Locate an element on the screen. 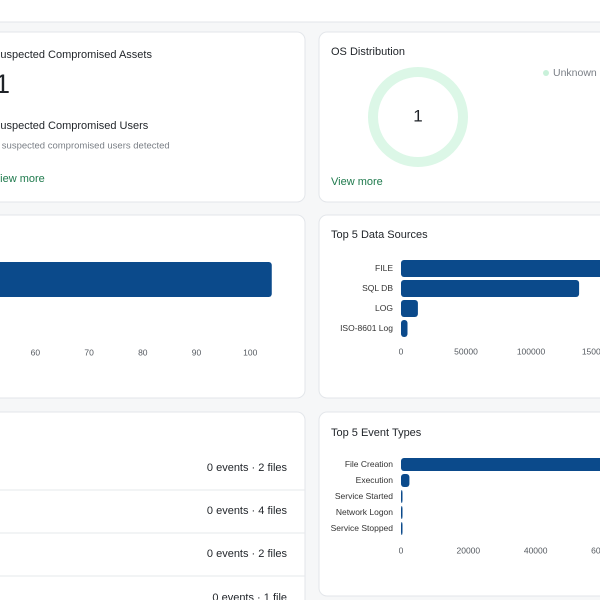  event-types-card is located at coordinates (459, 504).